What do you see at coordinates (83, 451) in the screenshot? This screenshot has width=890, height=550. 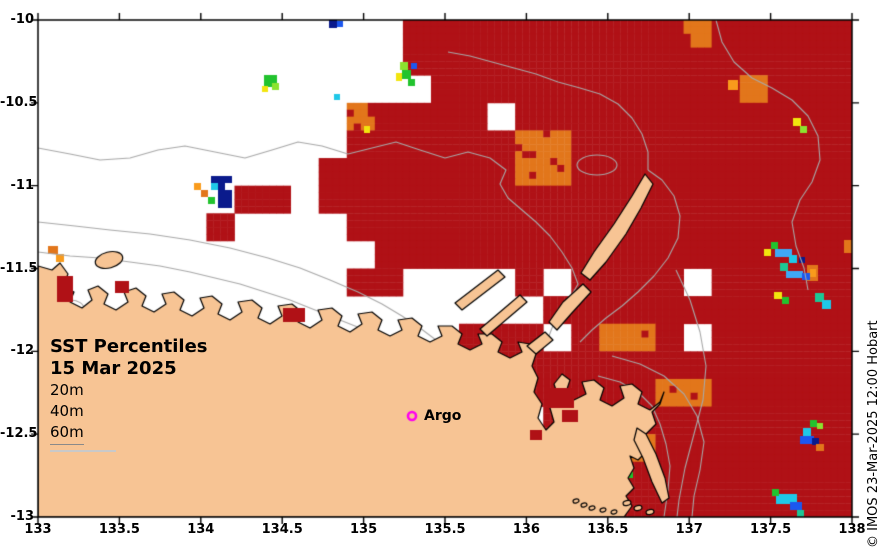 I see `legend-contour-rule` at bounding box center [83, 451].